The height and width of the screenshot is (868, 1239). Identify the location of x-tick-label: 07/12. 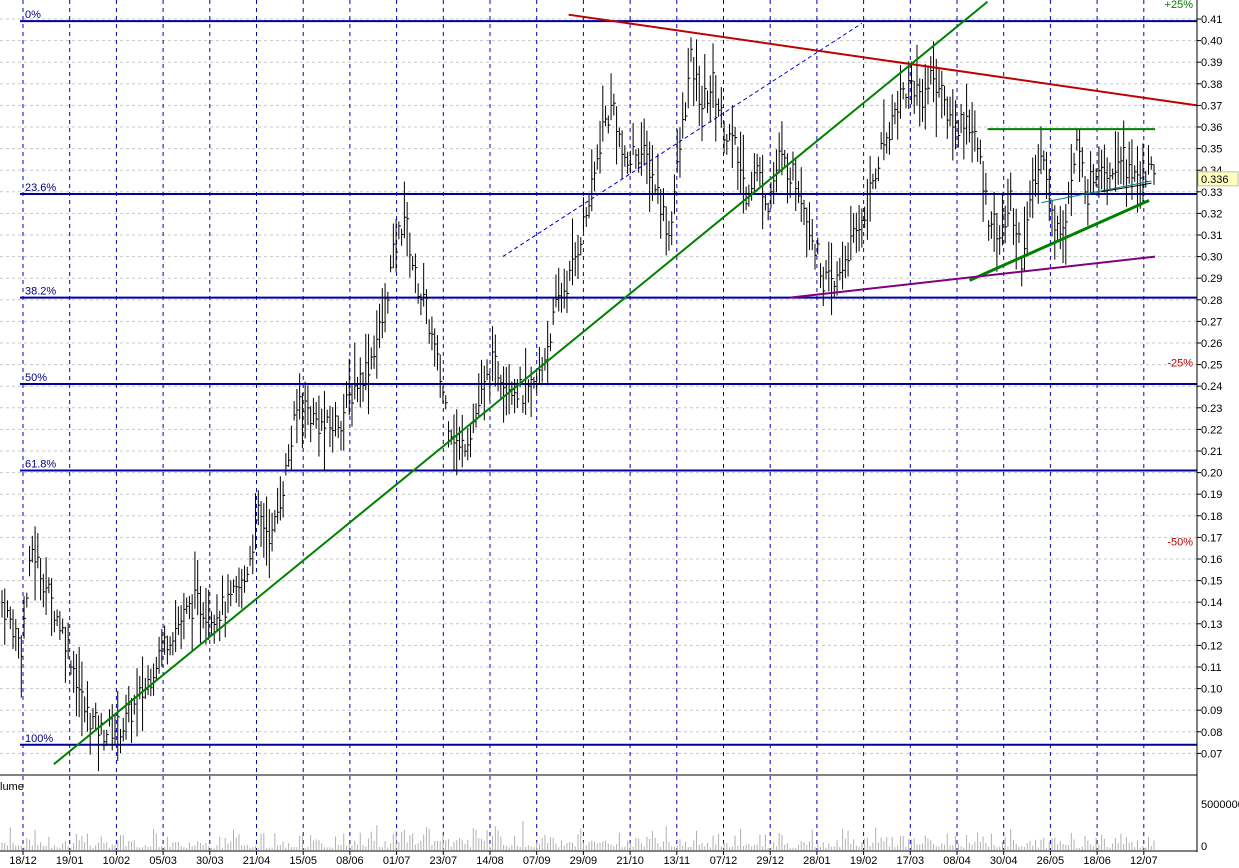
(724, 861).